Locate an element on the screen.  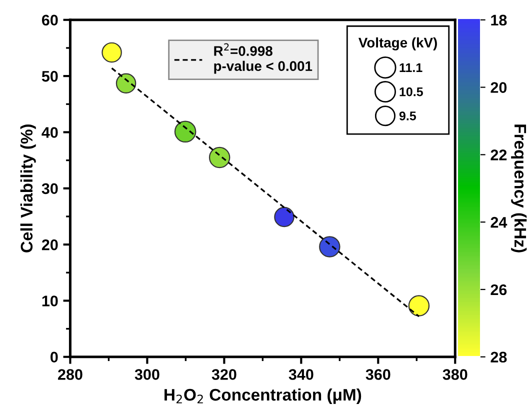
x-tick-label: 300 is located at coordinates (147, 374).